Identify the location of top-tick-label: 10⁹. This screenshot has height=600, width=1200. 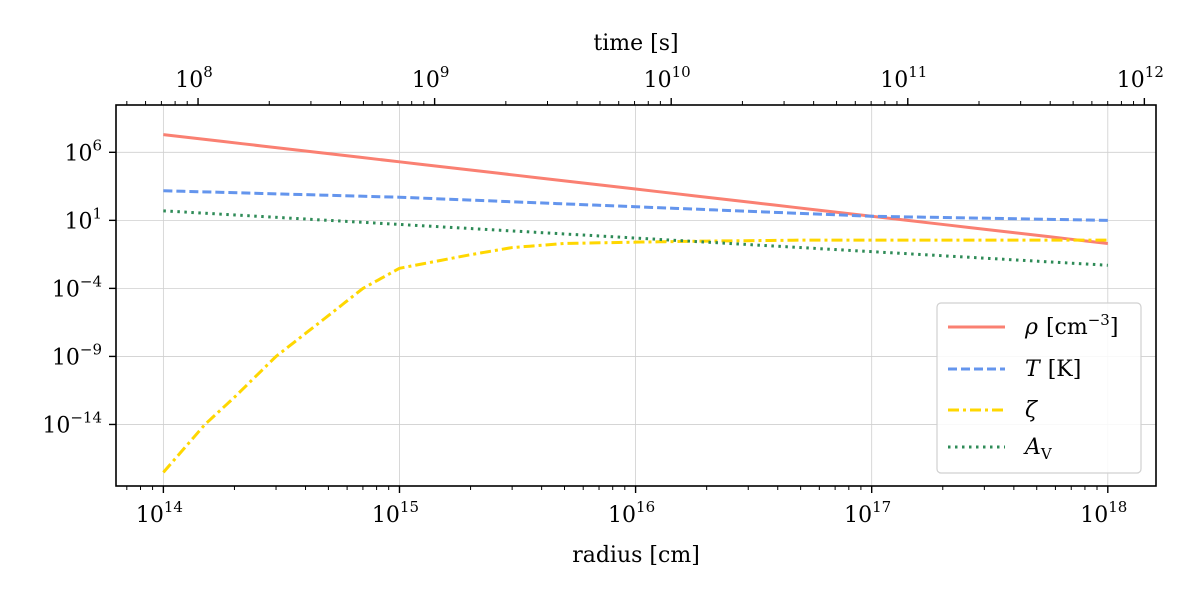
(431, 78).